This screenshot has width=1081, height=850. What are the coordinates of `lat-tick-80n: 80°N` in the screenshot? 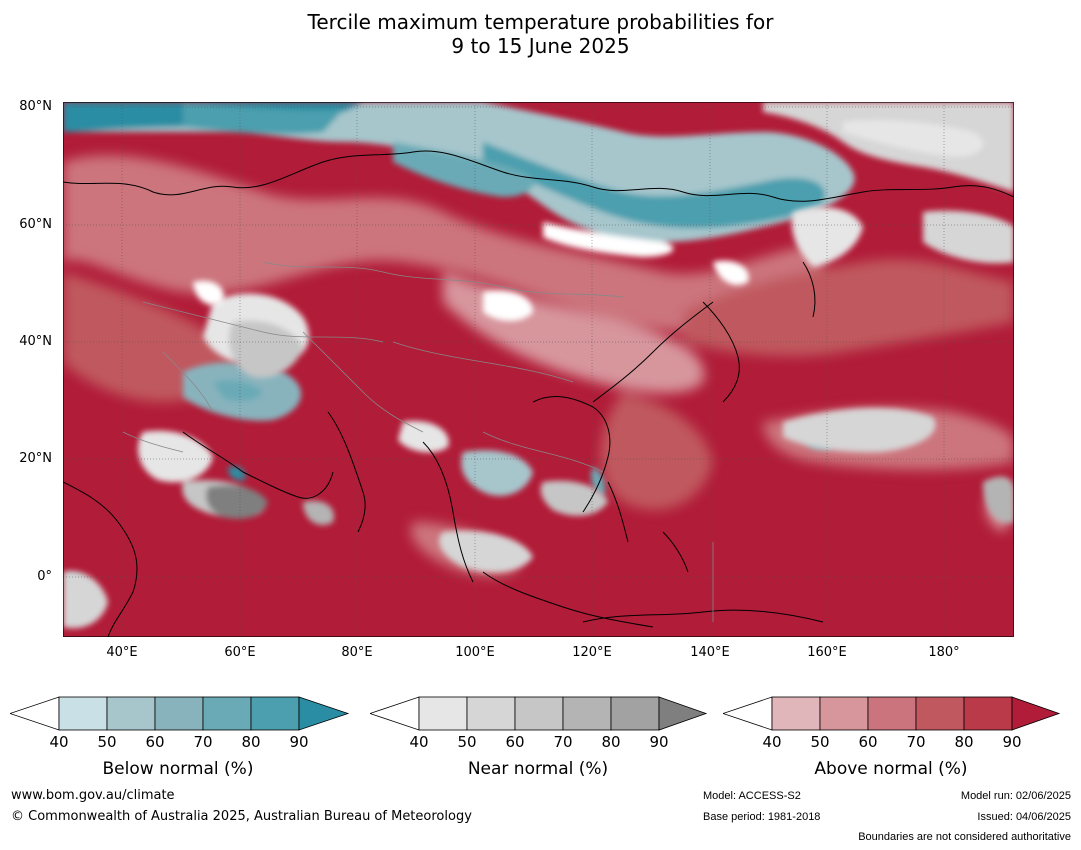 It's located at (35, 106).